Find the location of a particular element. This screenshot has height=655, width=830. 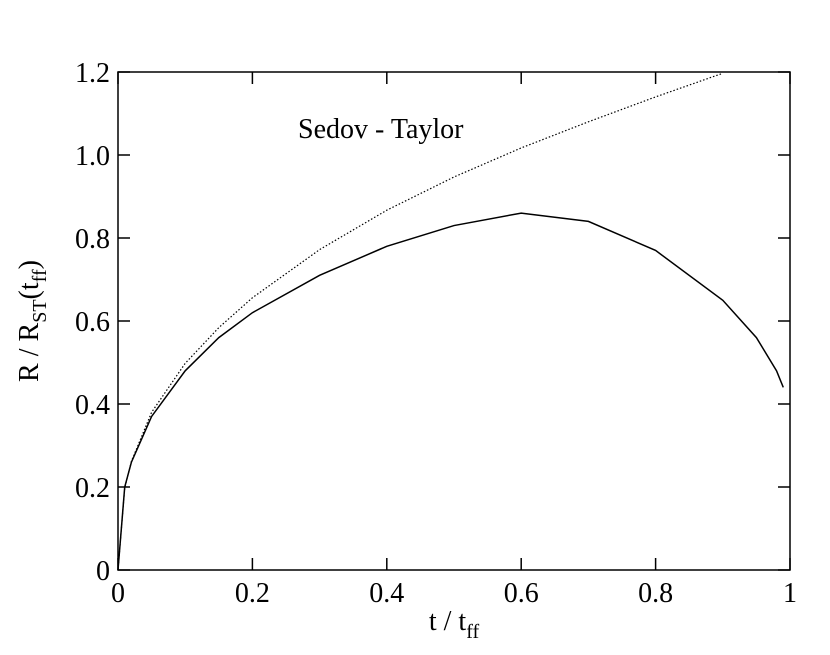

x-label-part: t / t is located at coordinates (448, 621).